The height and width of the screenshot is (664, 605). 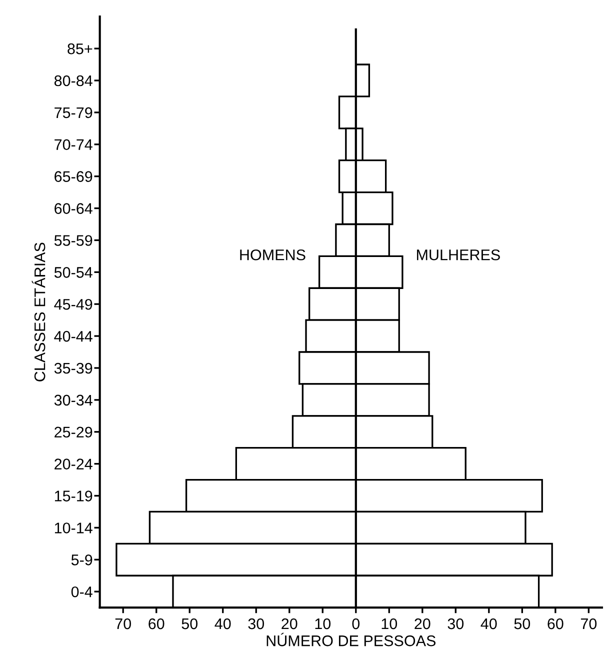 What do you see at coordinates (273, 254) in the screenshot?
I see `series-label: HOMENS` at bounding box center [273, 254].